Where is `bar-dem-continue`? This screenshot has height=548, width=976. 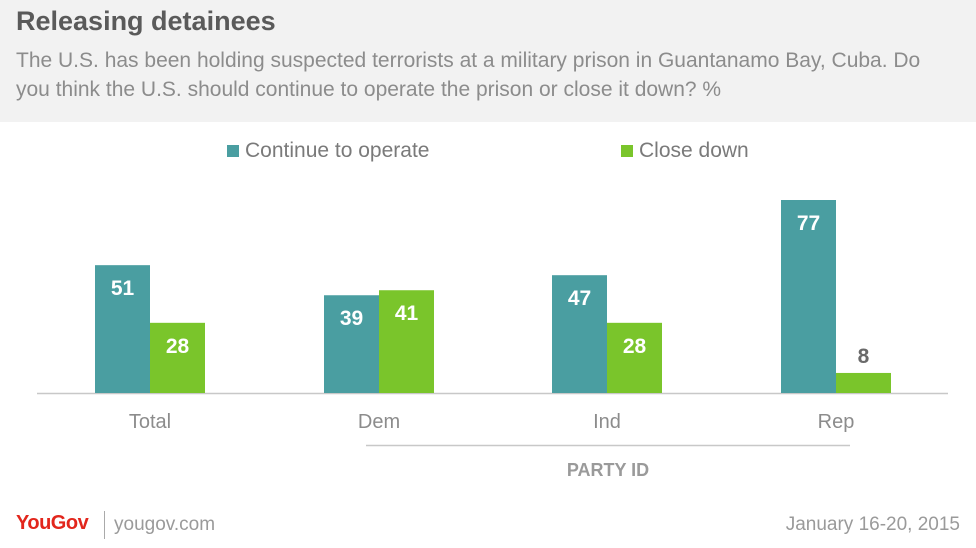
bar-dem-continue is located at coordinates (351, 344).